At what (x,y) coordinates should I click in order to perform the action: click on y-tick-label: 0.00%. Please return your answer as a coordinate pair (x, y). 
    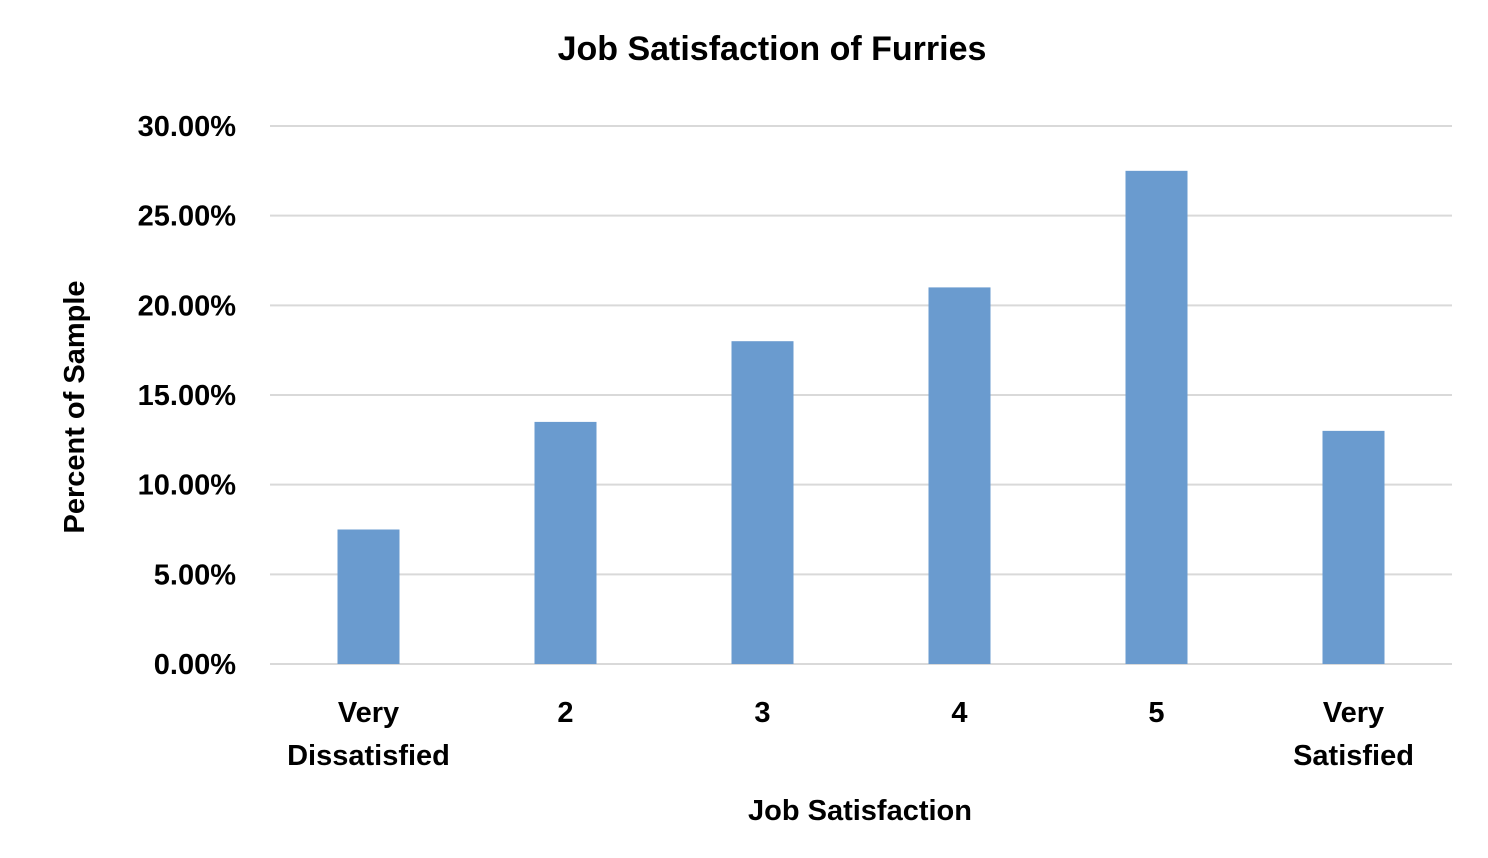
    Looking at the image, I should click on (195, 665).